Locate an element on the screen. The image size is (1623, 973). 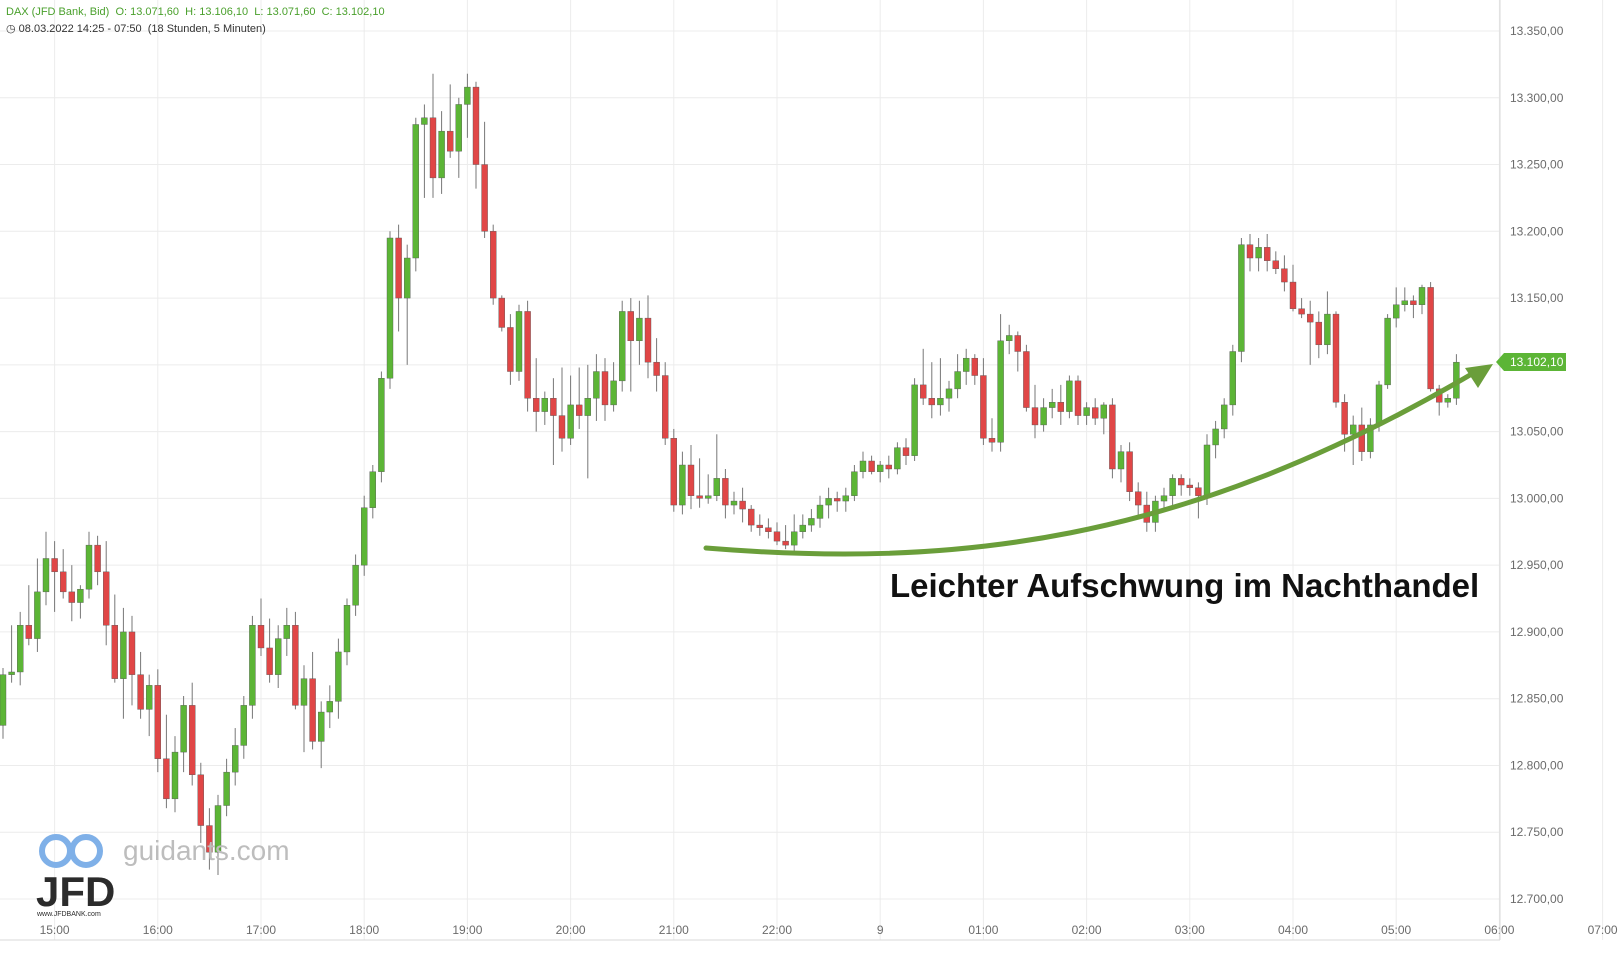
low-value: L: 13.071,60 is located at coordinates (285, 12).